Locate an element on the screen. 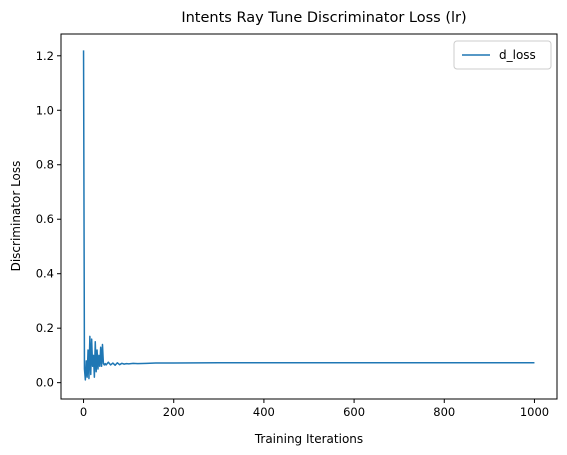  x-tick-label: 600 is located at coordinates (354, 412).